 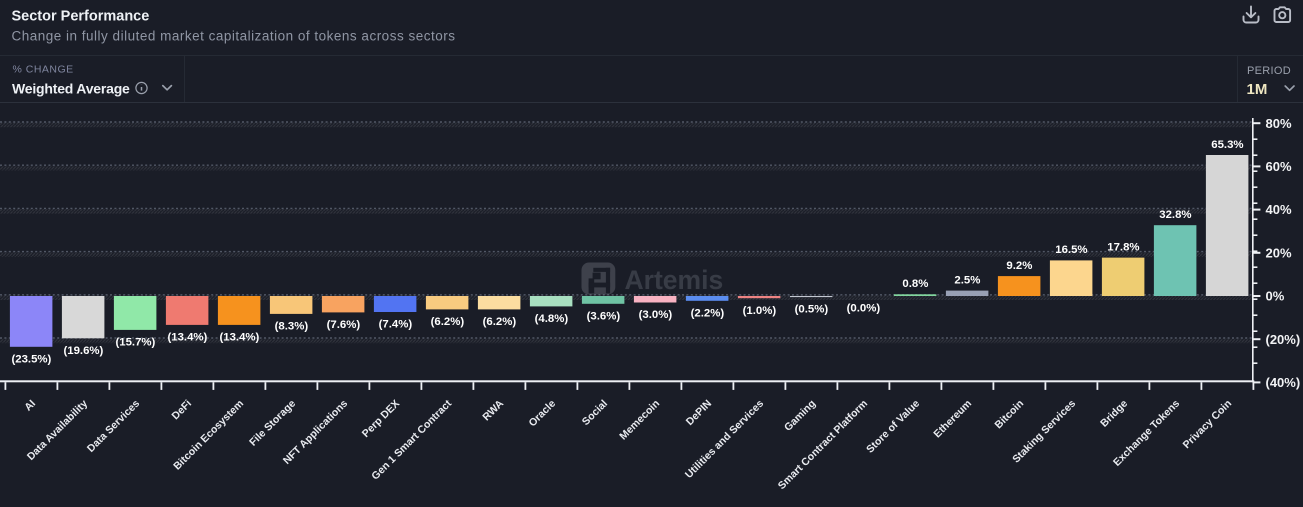 What do you see at coordinates (1071, 250) in the screenshot?
I see `svg-text: 16.5%` at bounding box center [1071, 250].